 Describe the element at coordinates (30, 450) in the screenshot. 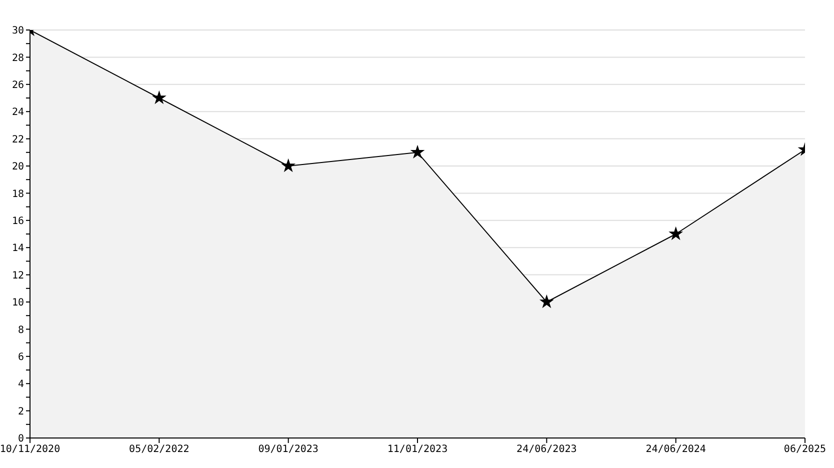

I see `x-tick-label: 10/11/2020` at that location.